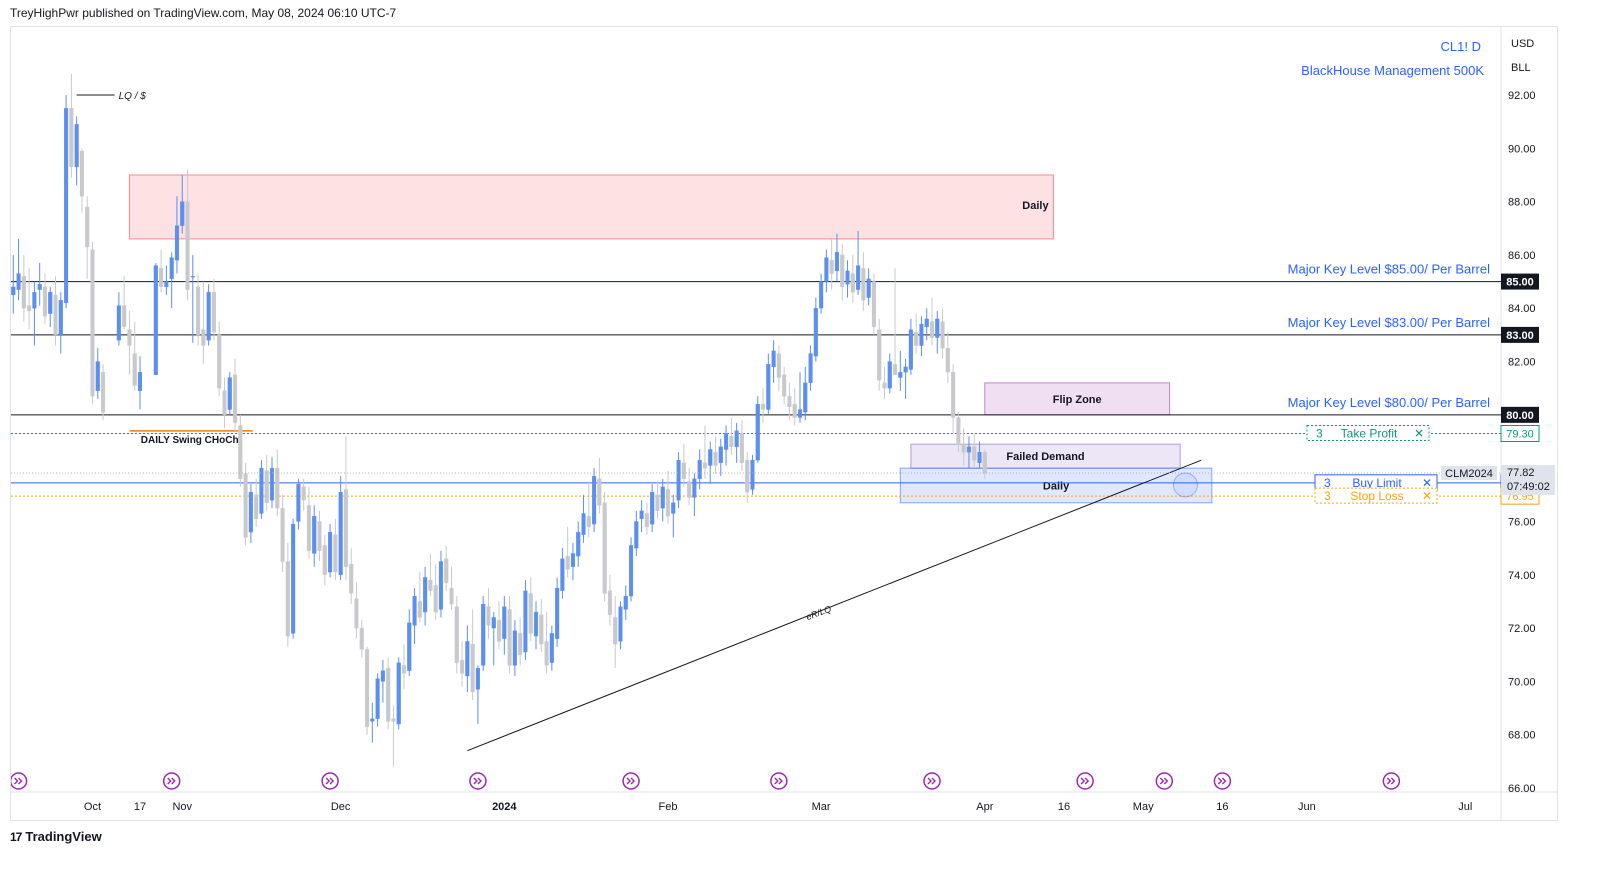 This screenshot has width=1605, height=875. I want to click on lq-annotation: LQ / $, so click(133, 96).